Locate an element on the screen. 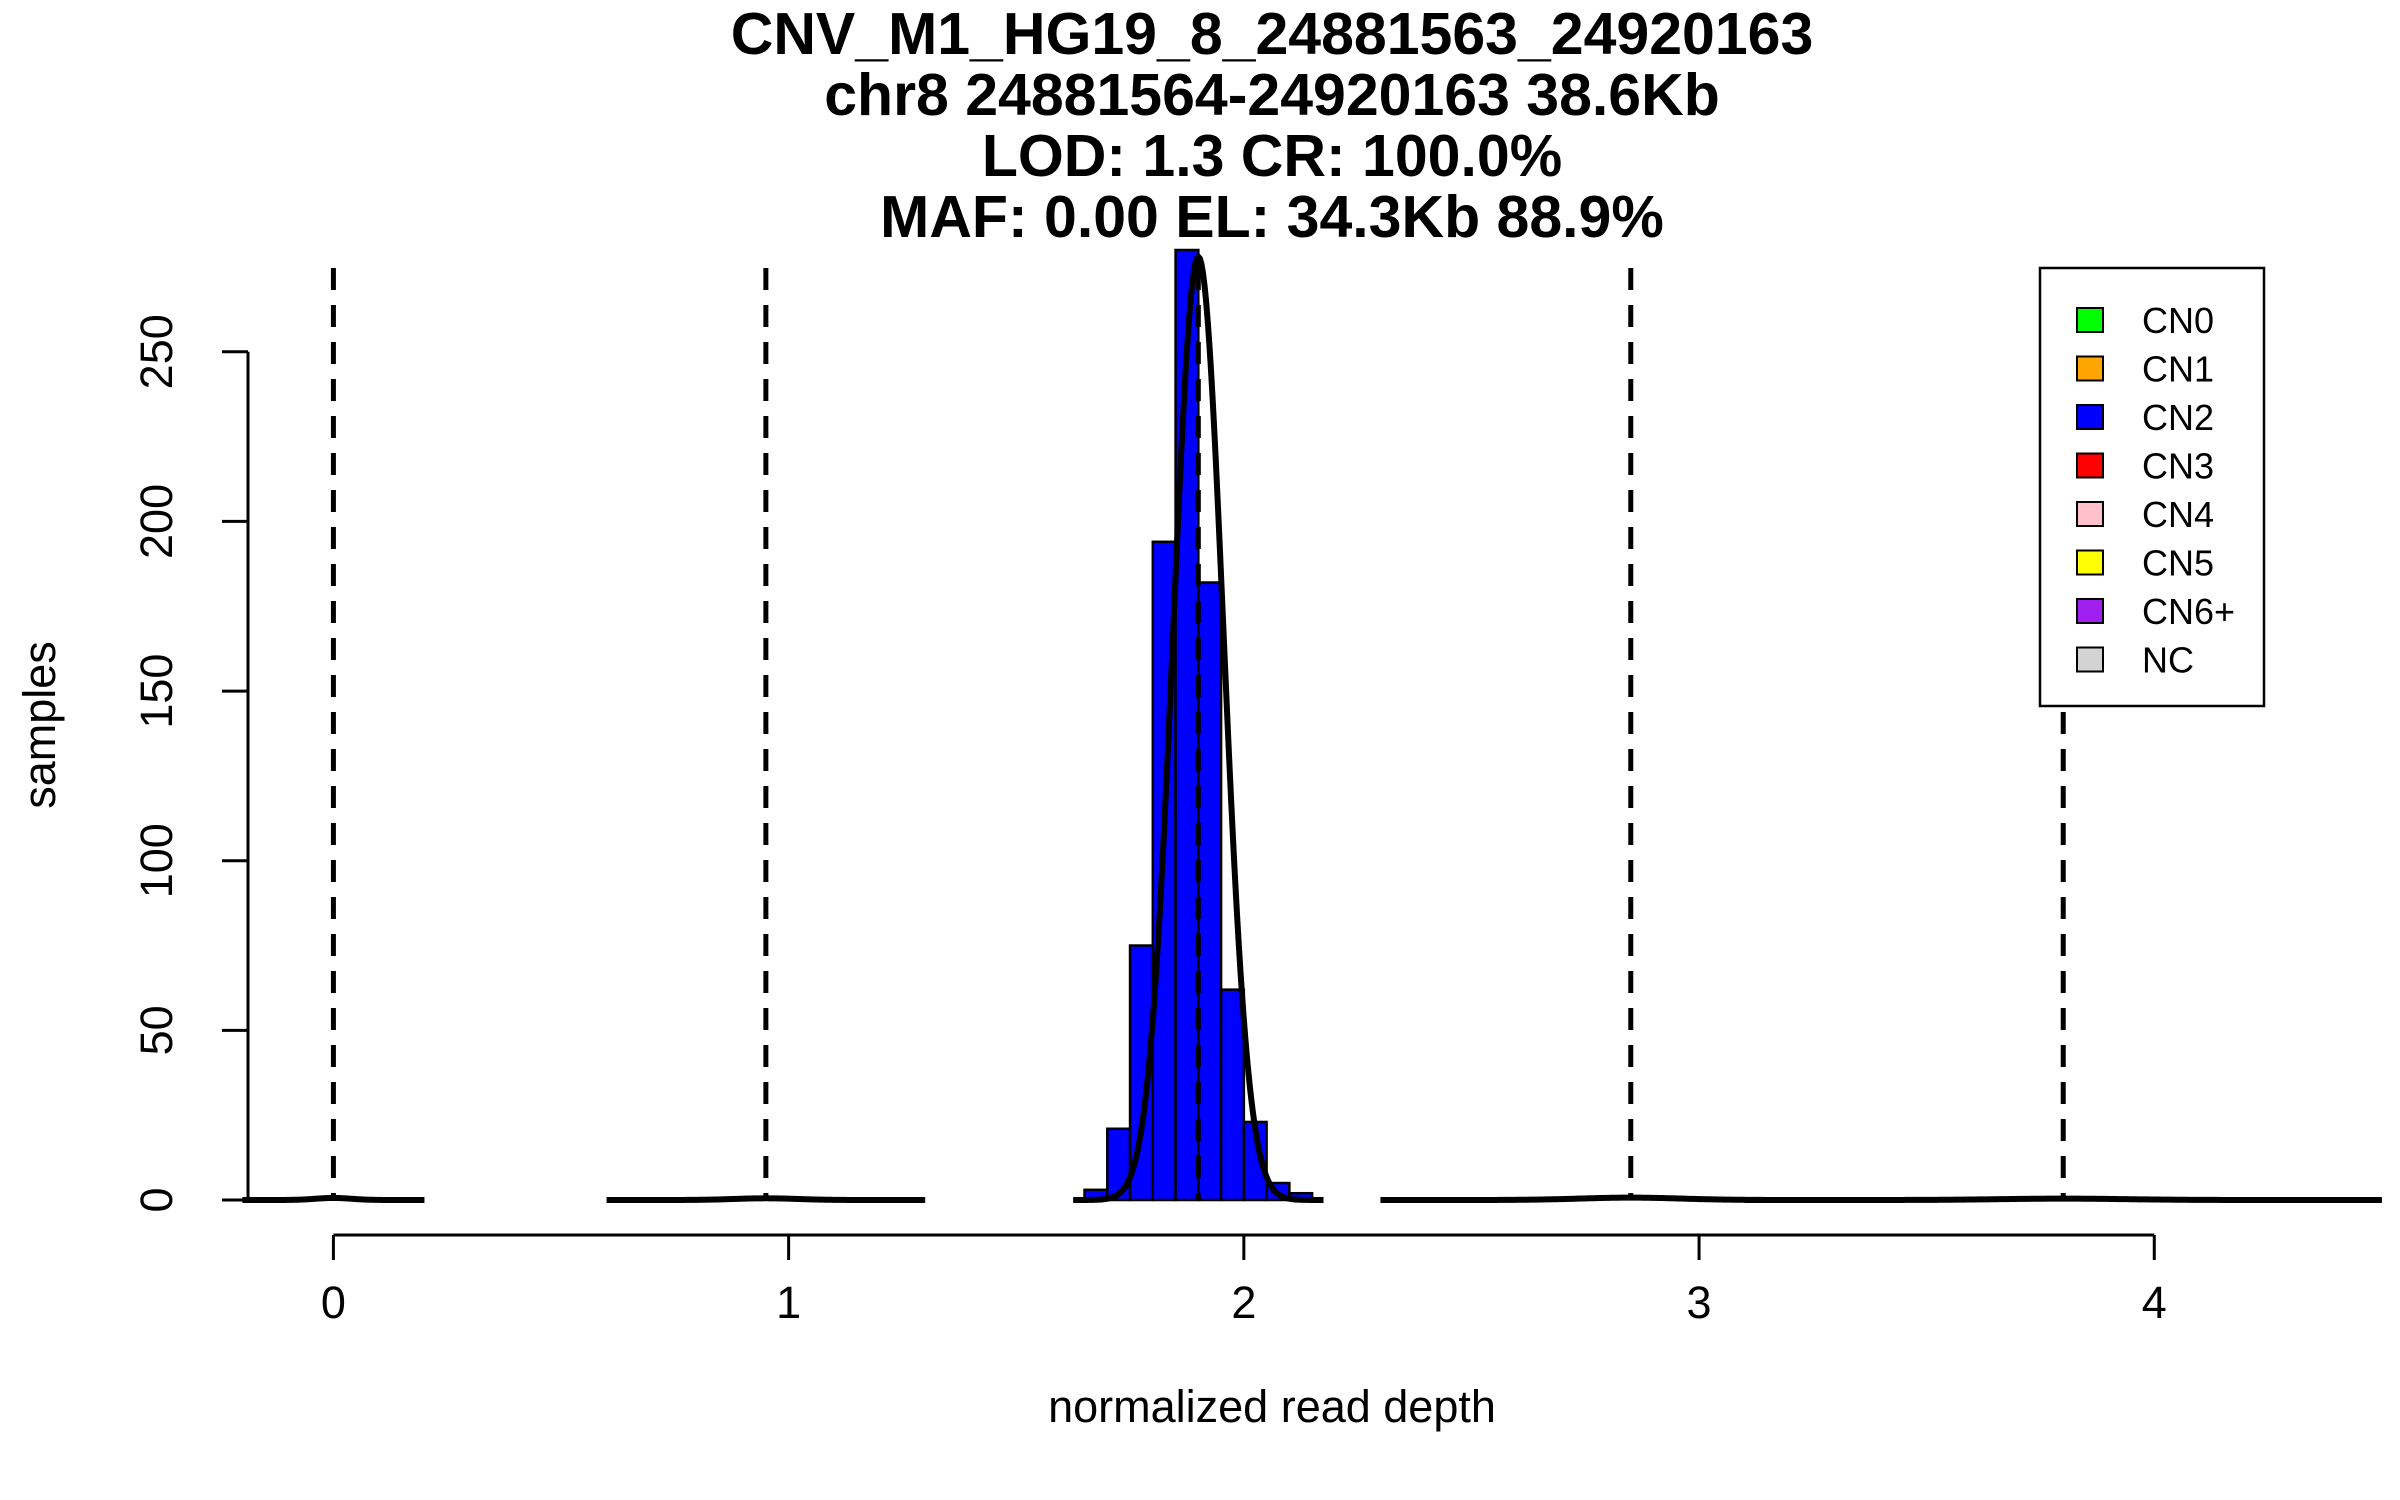 The width and height of the screenshot is (2400, 1500). x-tick-label: 4 is located at coordinates (2154, 1302).